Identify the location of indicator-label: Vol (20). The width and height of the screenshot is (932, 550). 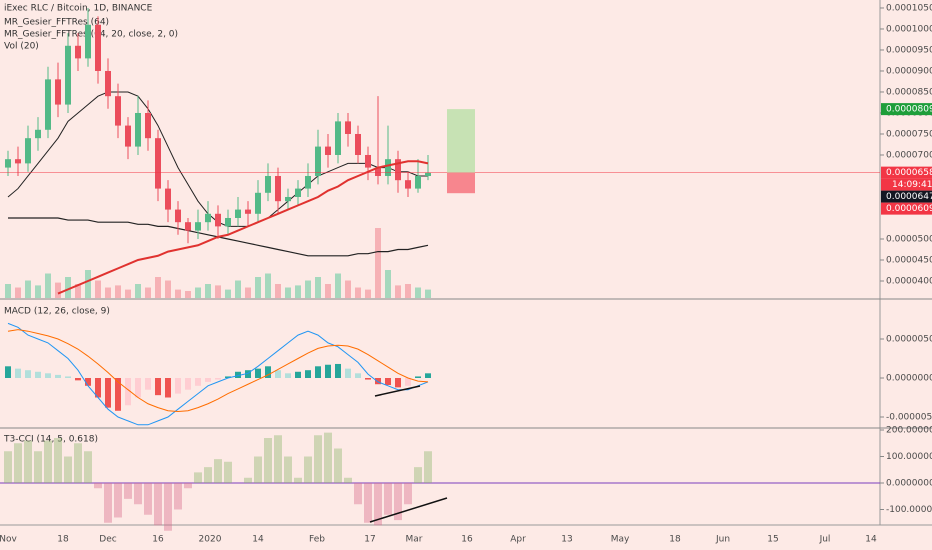
(21, 47).